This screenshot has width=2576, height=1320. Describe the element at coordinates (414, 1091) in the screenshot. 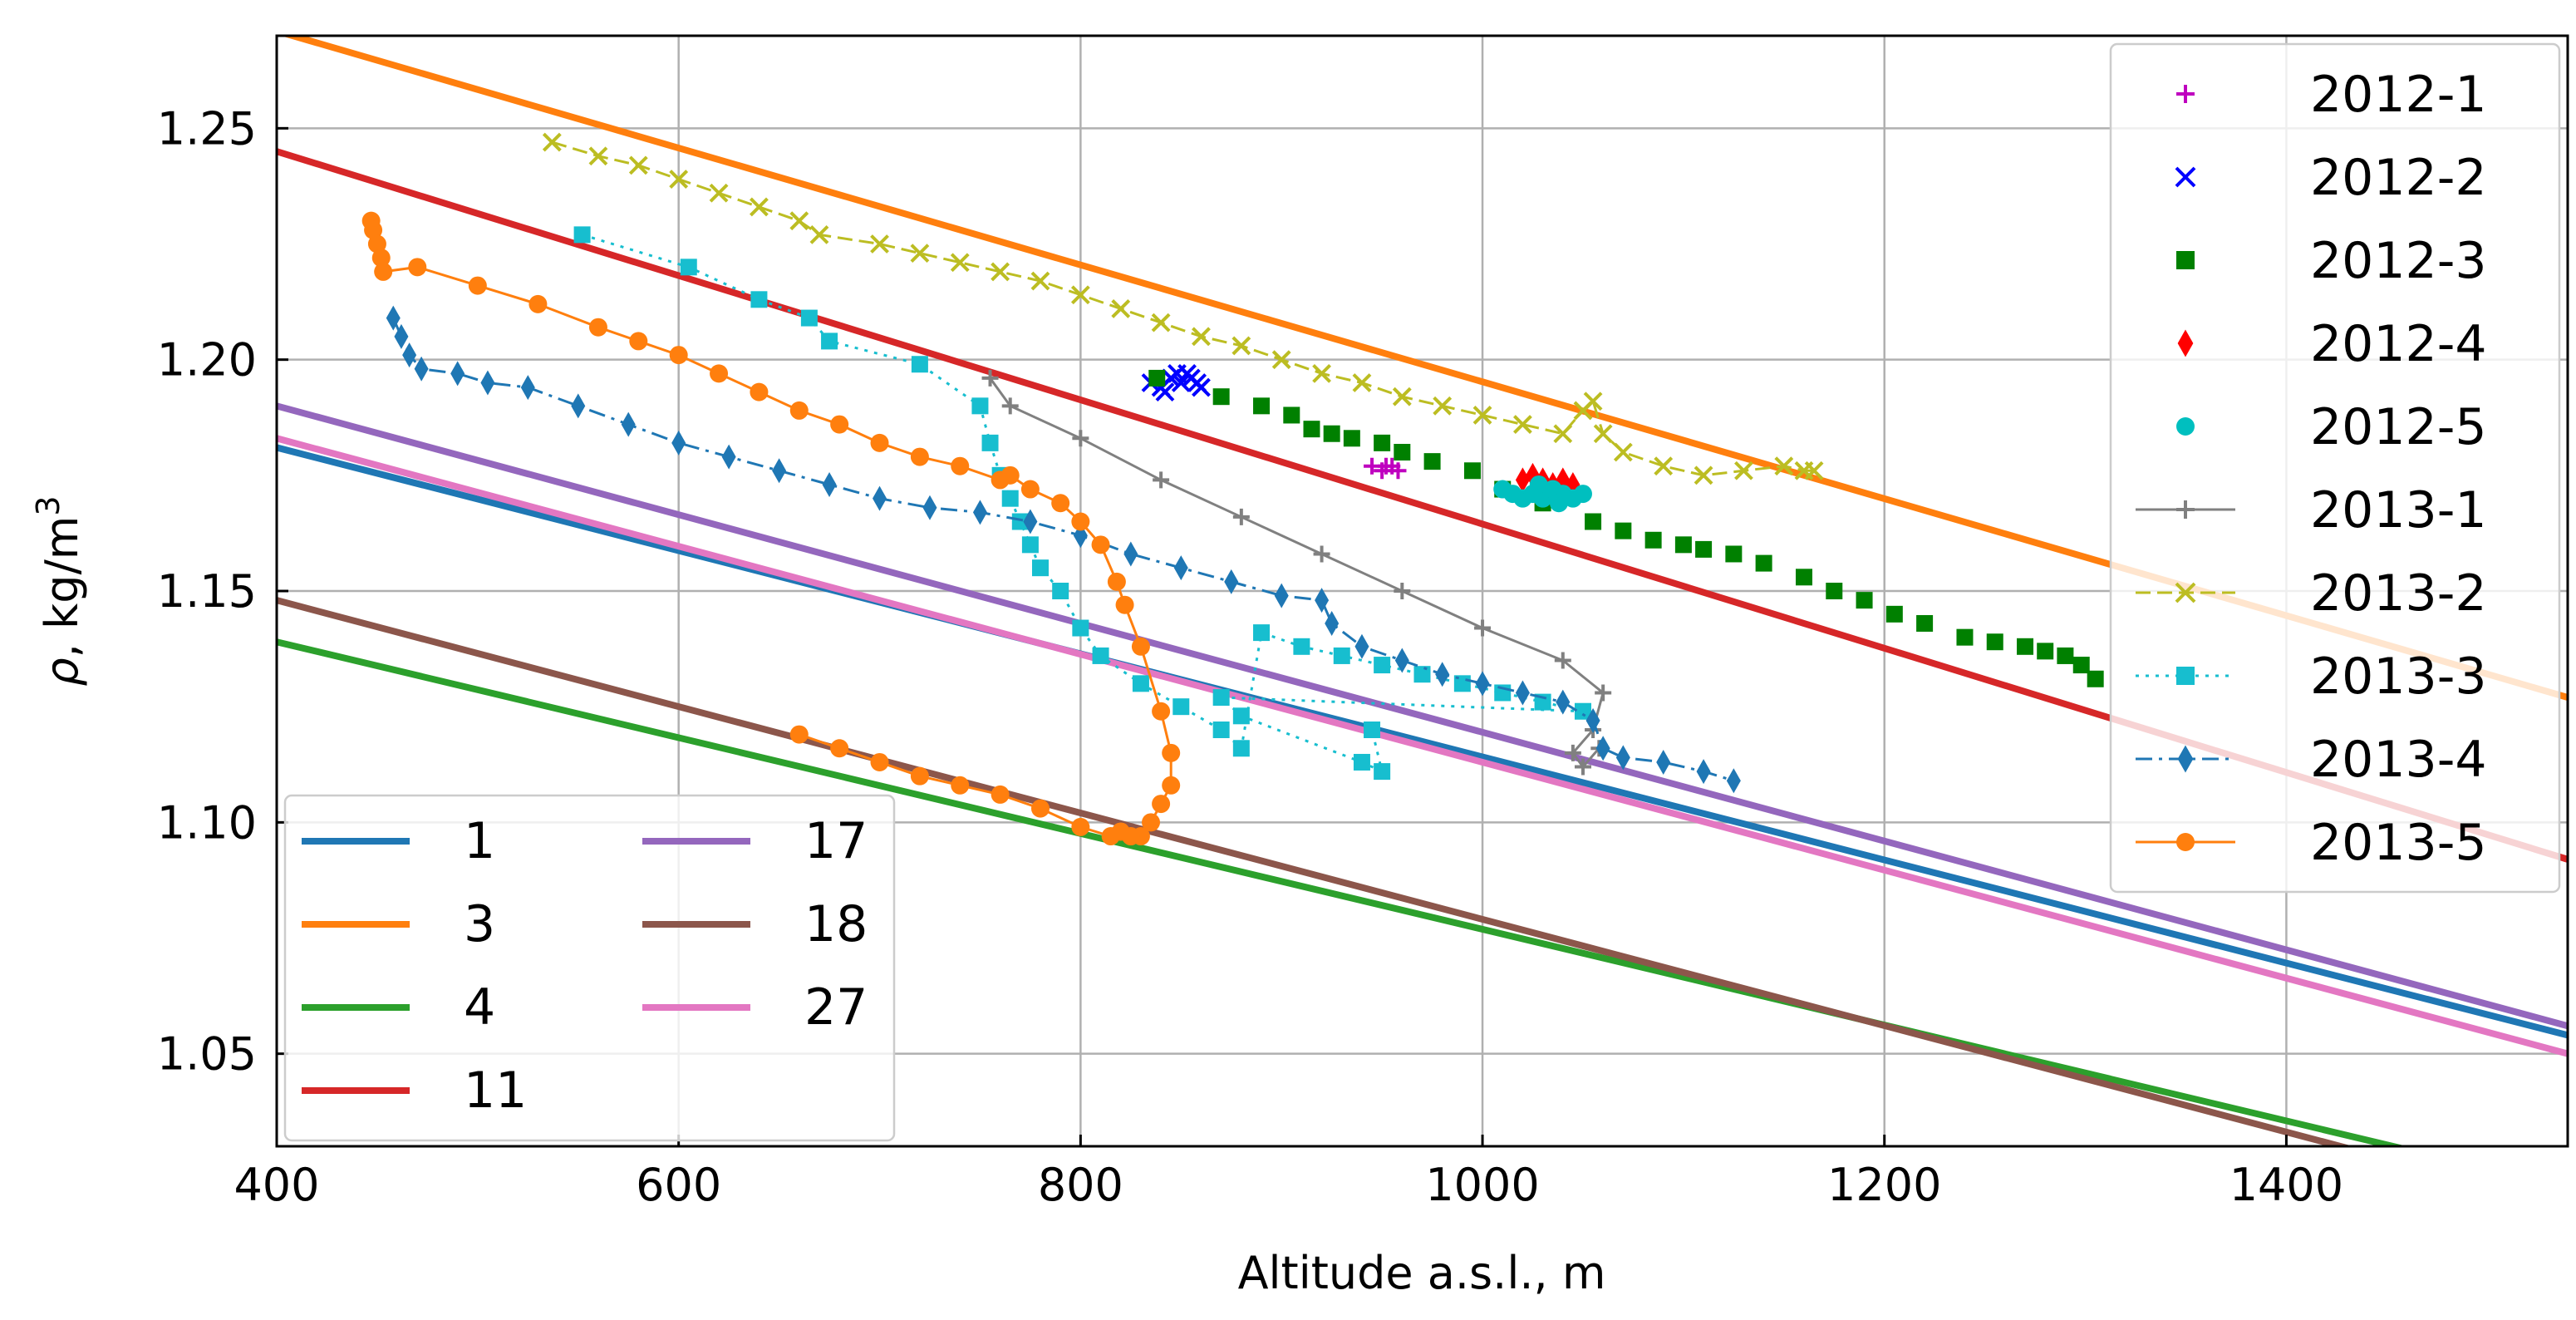

I see `legend-entry-11: 11` at that location.